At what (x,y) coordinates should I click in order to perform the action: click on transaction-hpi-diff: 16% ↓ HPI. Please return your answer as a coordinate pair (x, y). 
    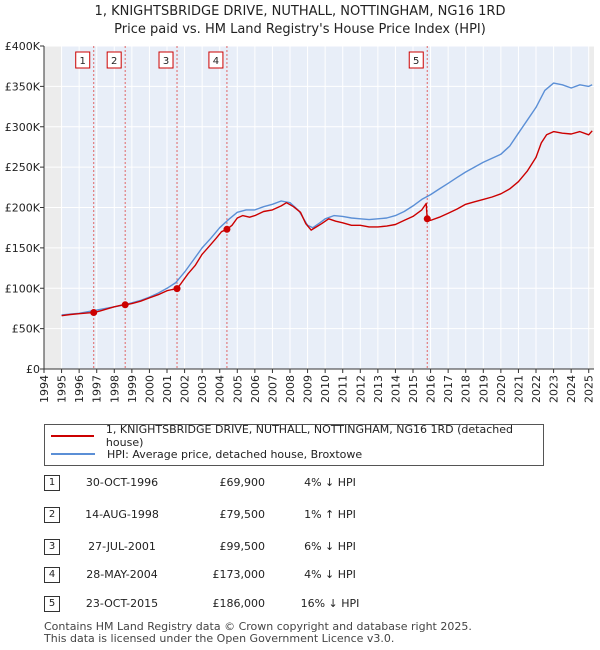
    Looking at the image, I should click on (330, 603).